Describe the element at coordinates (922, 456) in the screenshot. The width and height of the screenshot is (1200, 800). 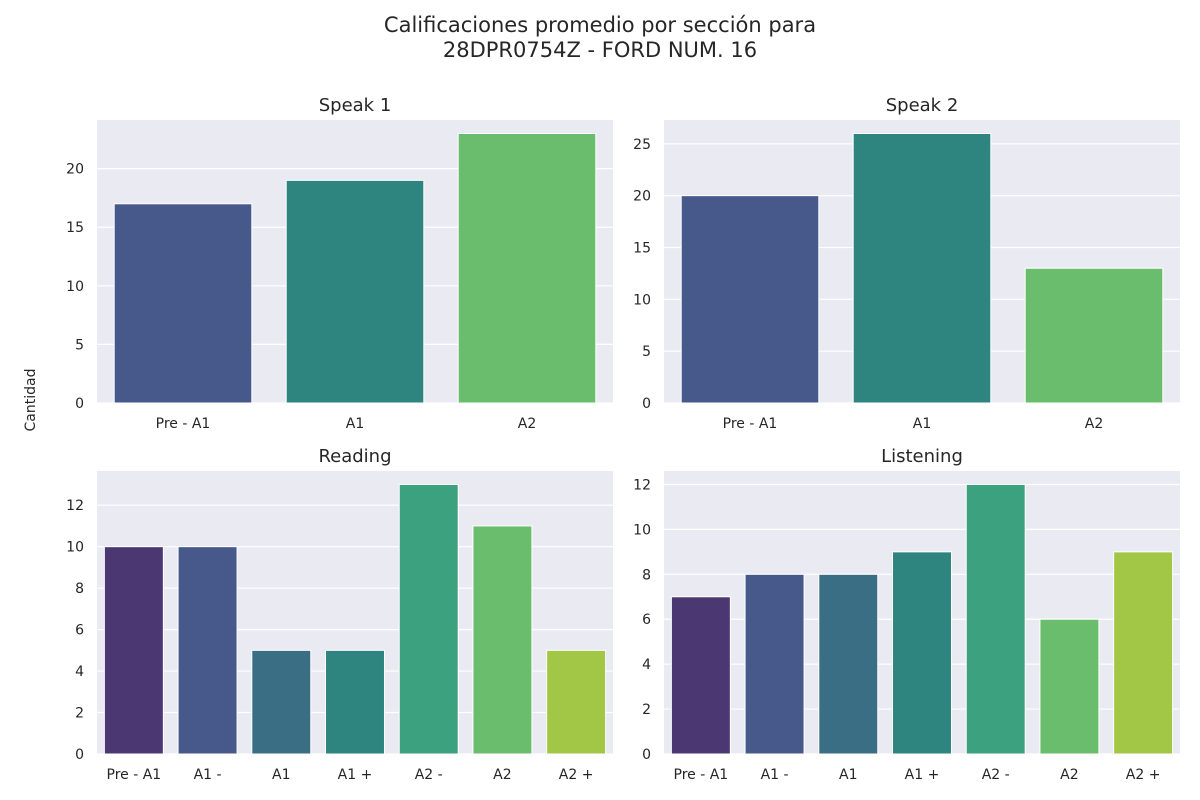
I see `subplot-title: Listening` at that location.